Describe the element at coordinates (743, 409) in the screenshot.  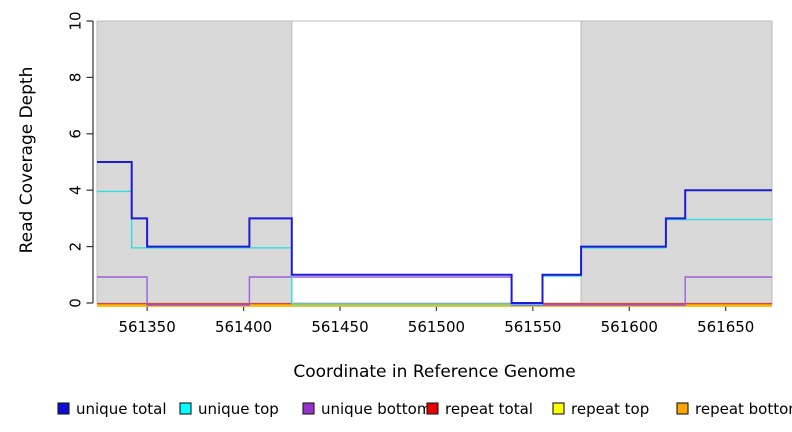
I see `legend-label: repeat bottom` at that location.